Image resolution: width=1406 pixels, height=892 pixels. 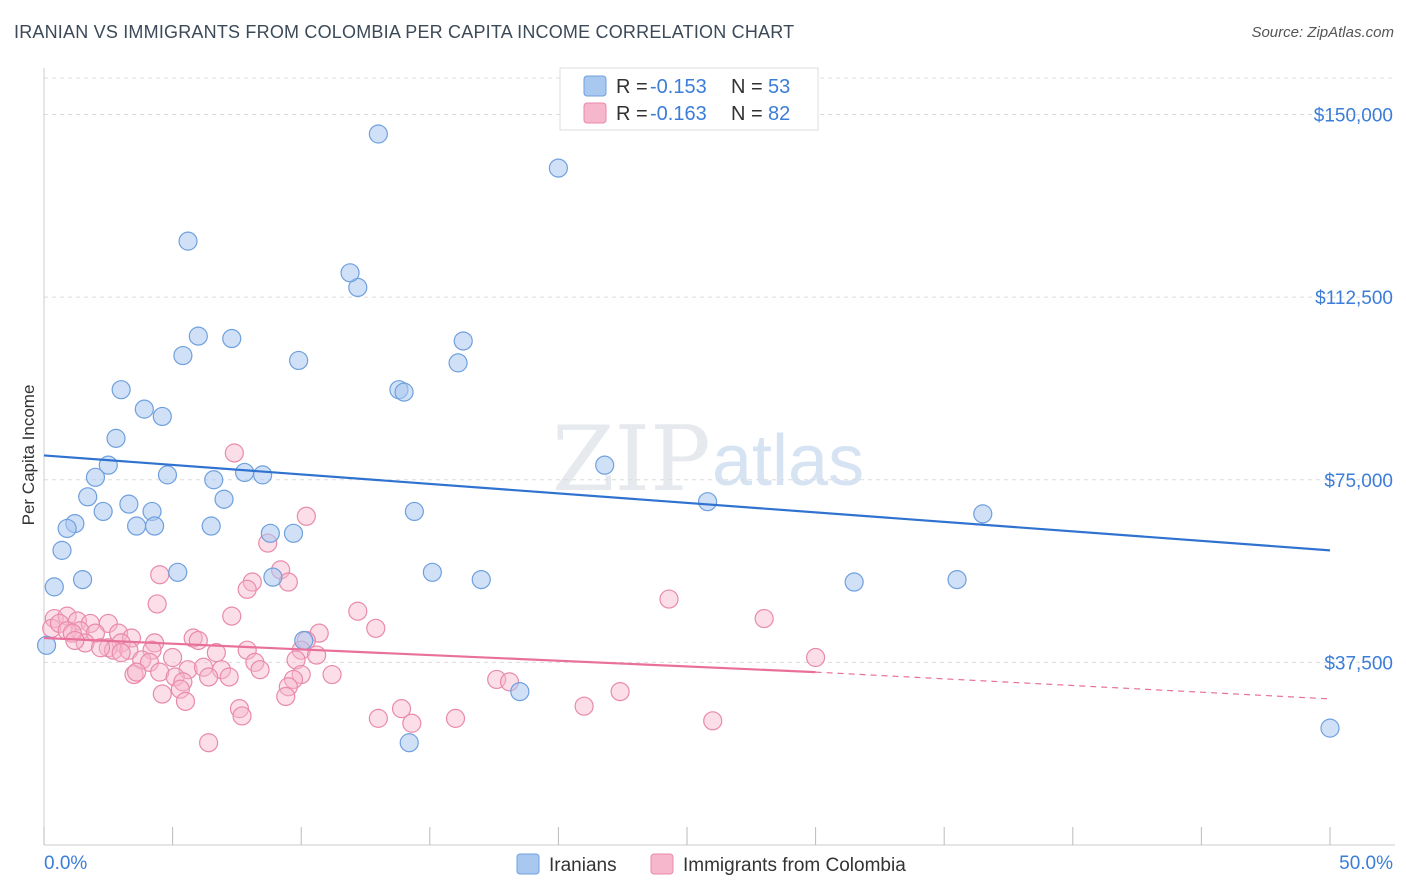 What do you see at coordinates (1358, 481) in the screenshot?
I see `y-tick-label: $75,000` at bounding box center [1358, 481].